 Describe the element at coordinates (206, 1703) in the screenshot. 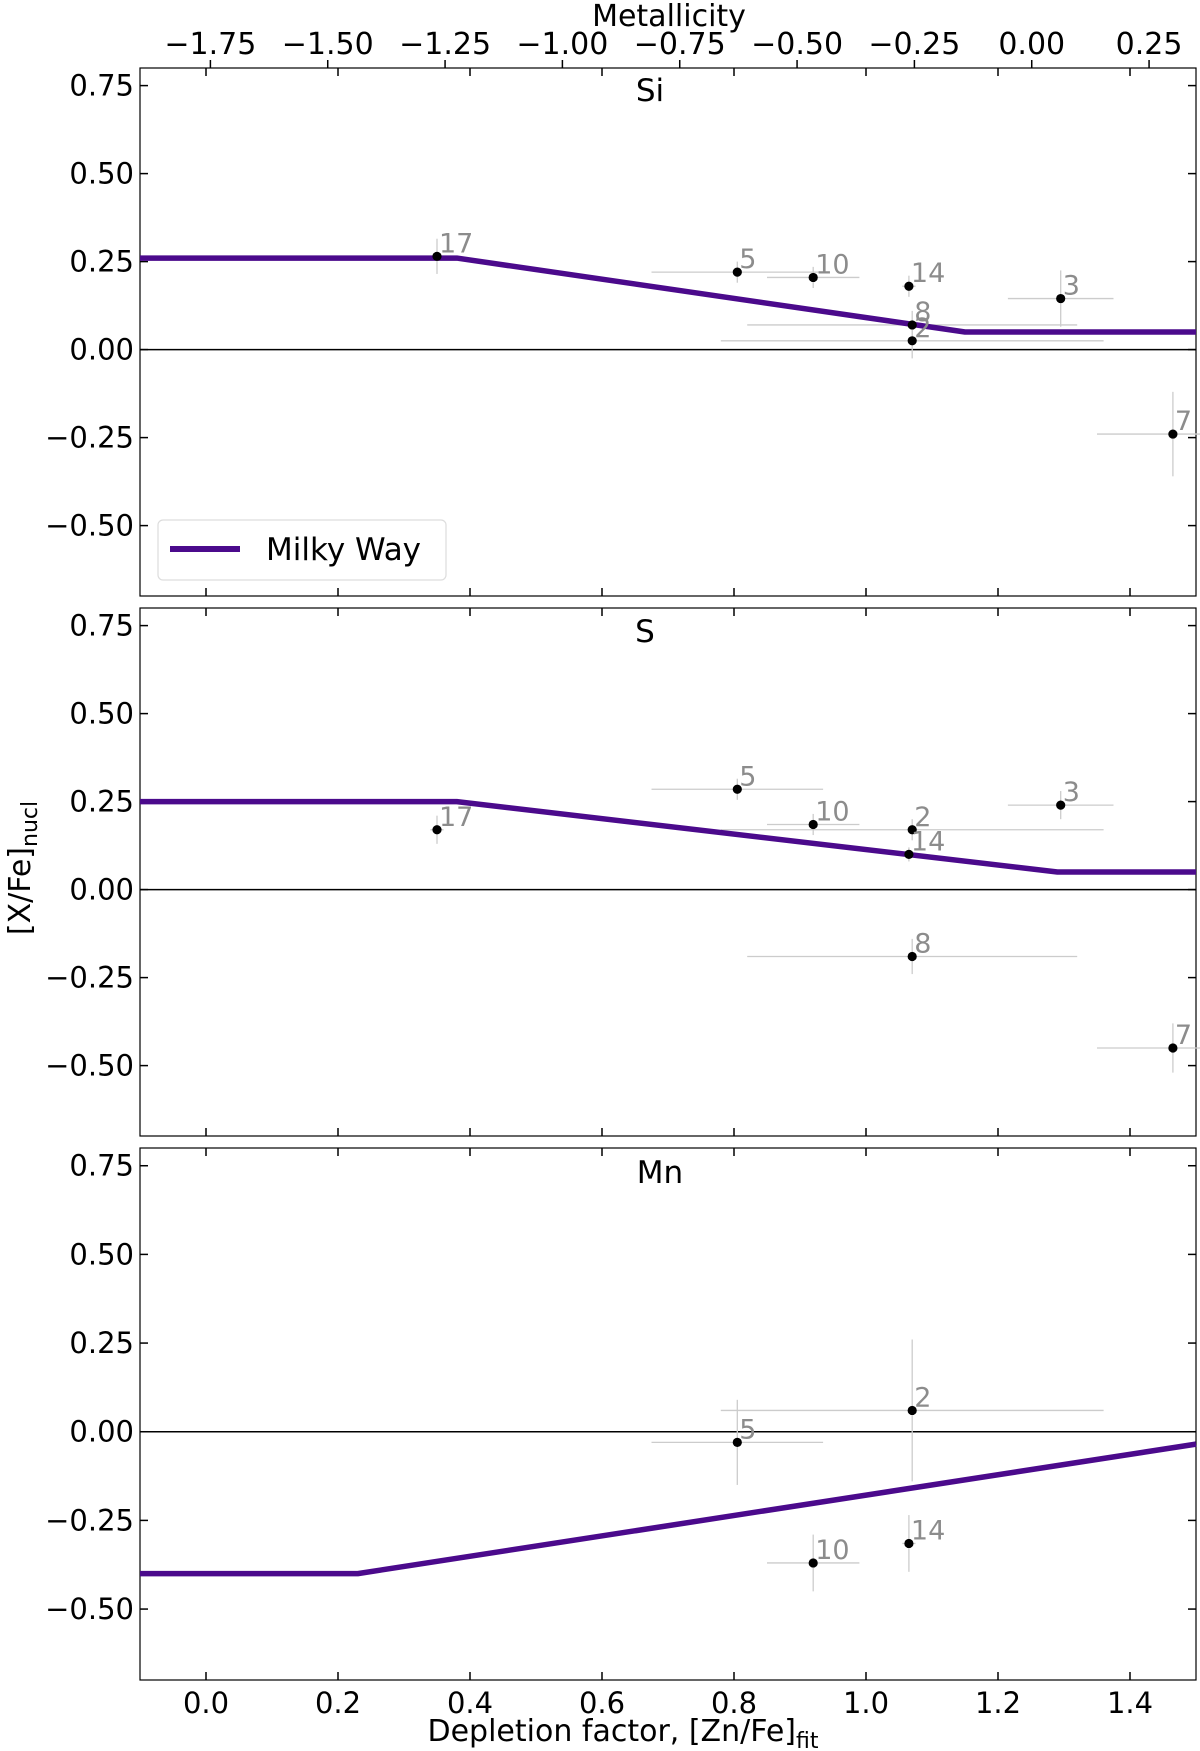

I see `x-tick-label: 0.0` at that location.